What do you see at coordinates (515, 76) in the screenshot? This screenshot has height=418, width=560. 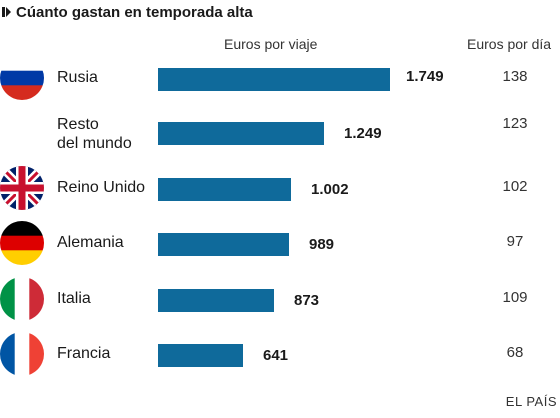 I see `day-value-label: 138` at bounding box center [515, 76].